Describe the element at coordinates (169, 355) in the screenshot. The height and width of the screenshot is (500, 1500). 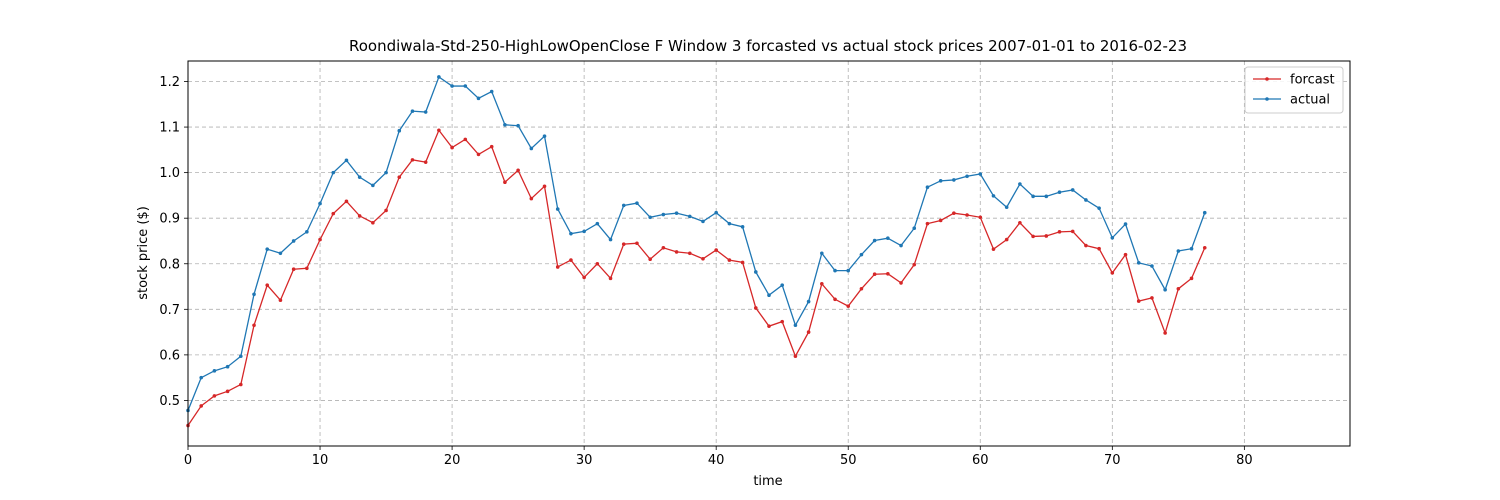
I see `y-tick-label: 0.6` at that location.